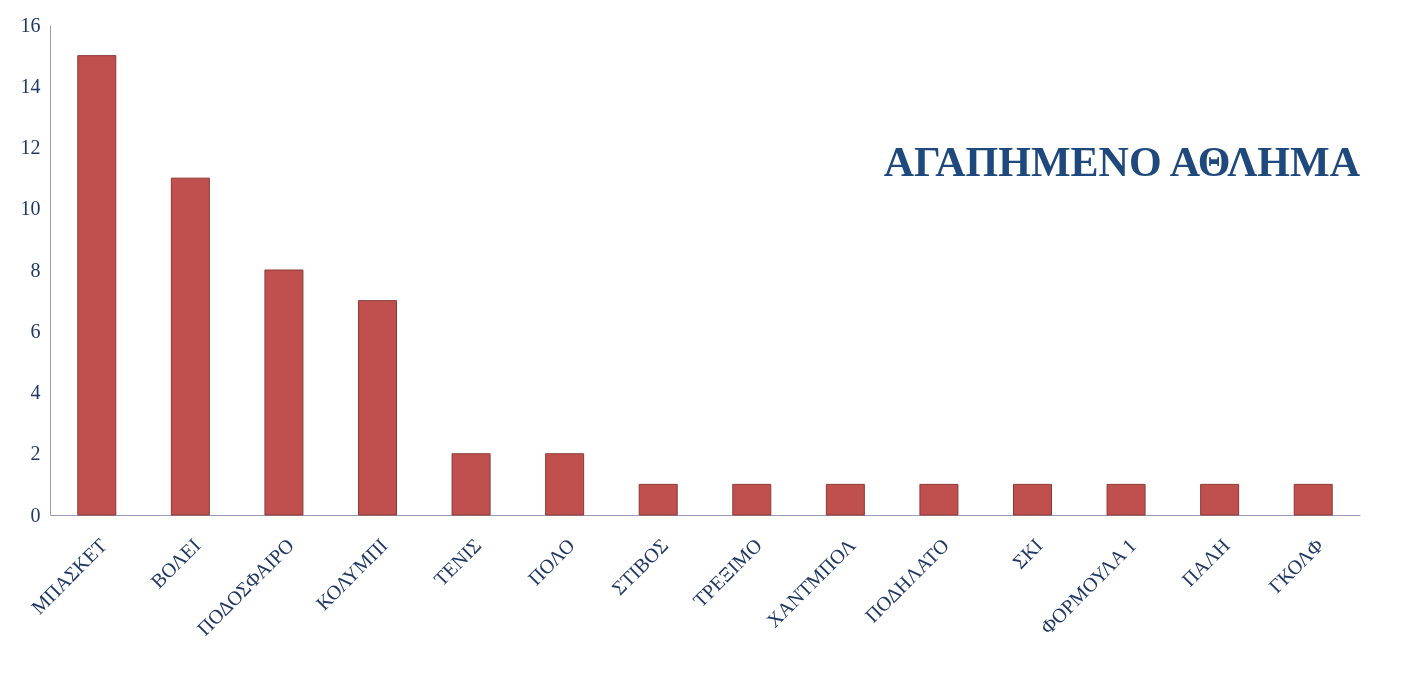 This screenshot has height=700, width=1412. What do you see at coordinates (1122, 162) in the screenshot?
I see `text: ΑΓΑΠΗΜΕΝΟ ΑΘΛΗΜΑ` at bounding box center [1122, 162].